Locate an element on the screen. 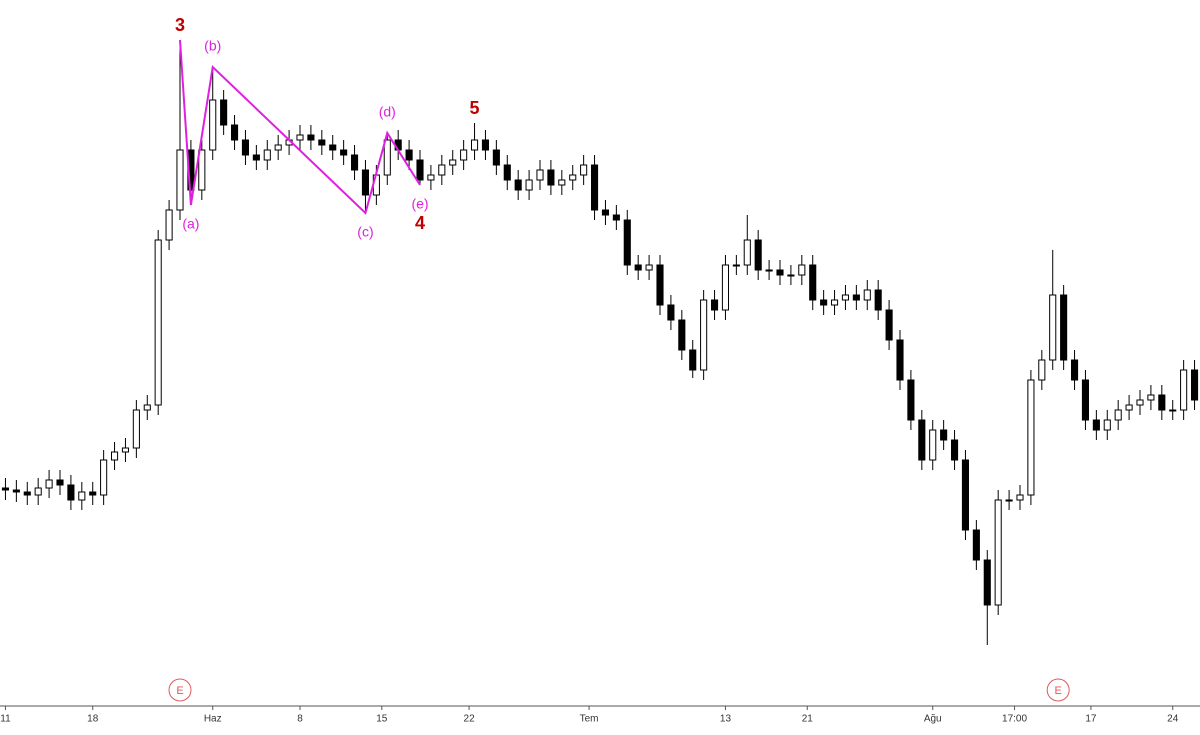 The height and width of the screenshot is (735, 1200). x-tick-label: 17 is located at coordinates (1091, 719).